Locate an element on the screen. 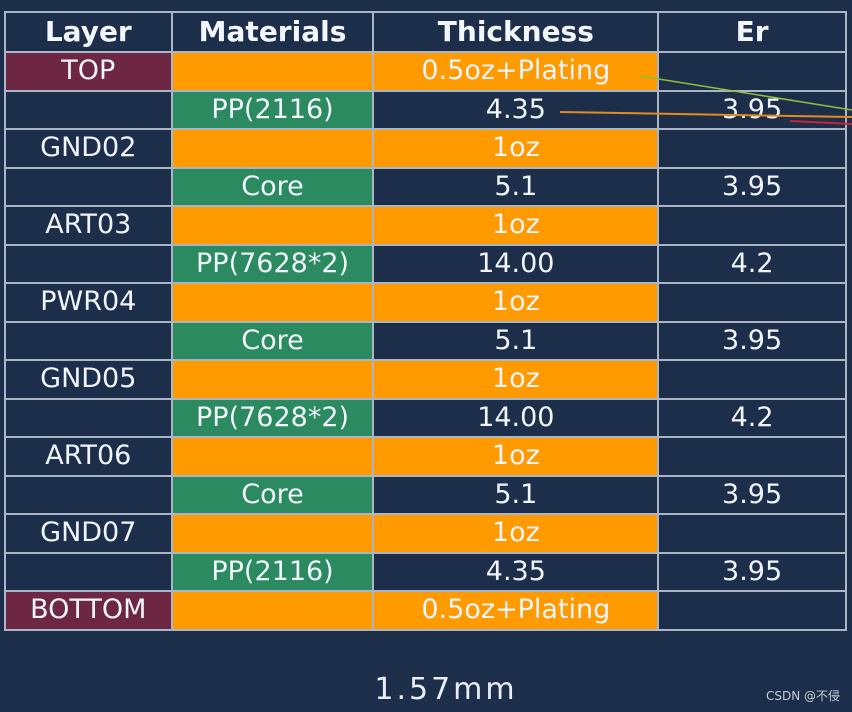 The width and height of the screenshot is (852, 712). cell-layer: ART06 is located at coordinates (88, 456).